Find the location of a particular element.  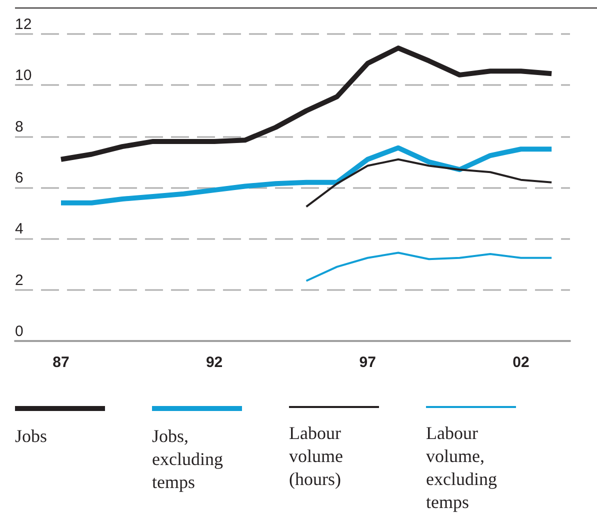

y-tick-label: 6 is located at coordinates (19, 178).